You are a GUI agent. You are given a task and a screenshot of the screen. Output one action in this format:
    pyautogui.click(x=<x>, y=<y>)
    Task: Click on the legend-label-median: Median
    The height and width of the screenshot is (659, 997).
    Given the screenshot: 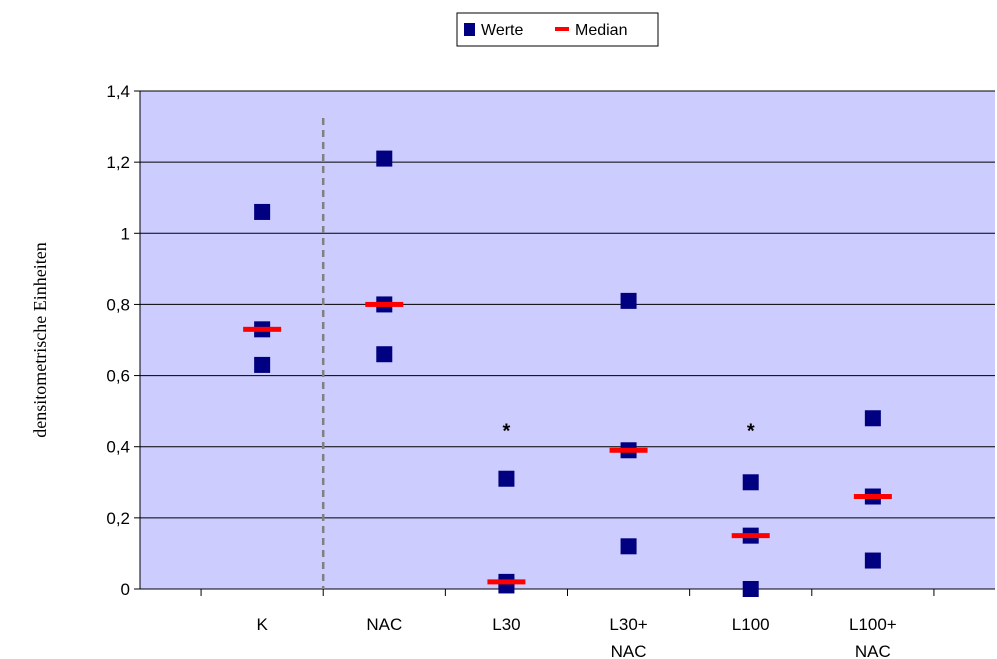 What is the action you would take?
    pyautogui.click(x=601, y=30)
    